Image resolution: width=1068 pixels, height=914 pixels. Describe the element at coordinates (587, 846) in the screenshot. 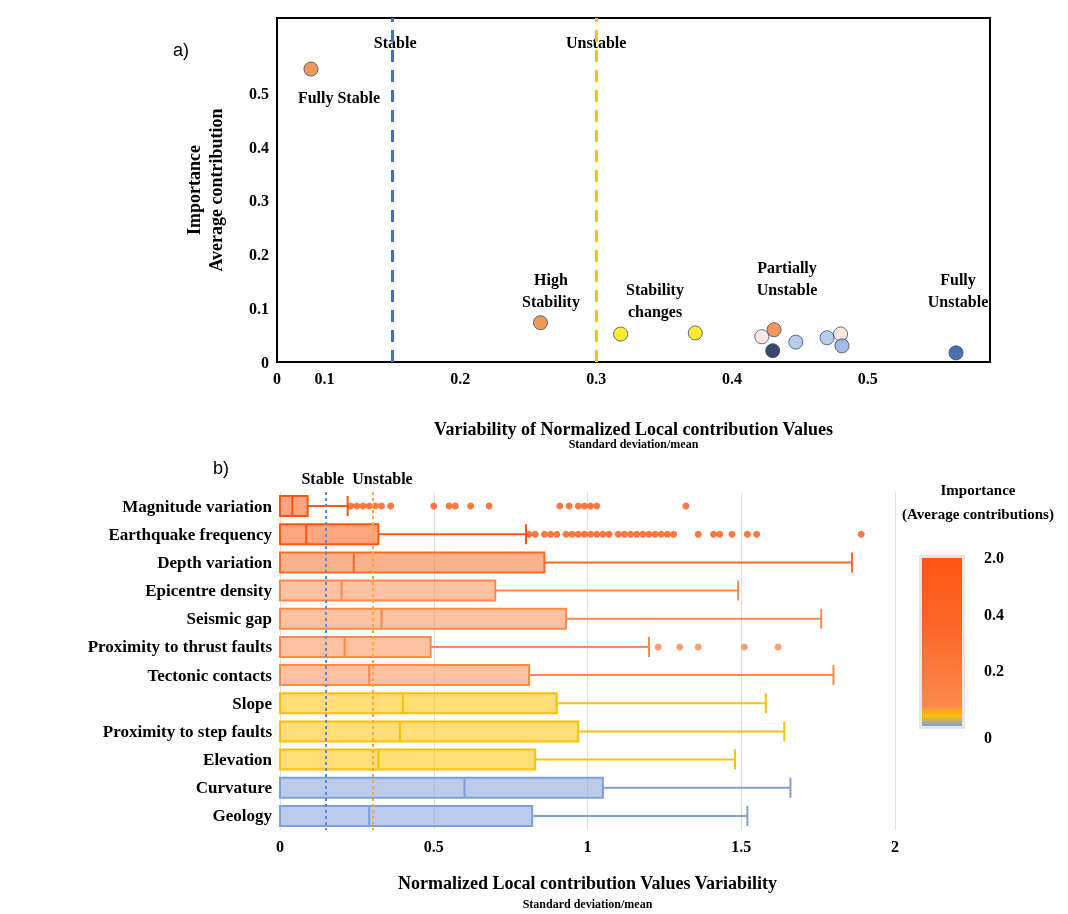

I see `x-tick-label: 1` at that location.